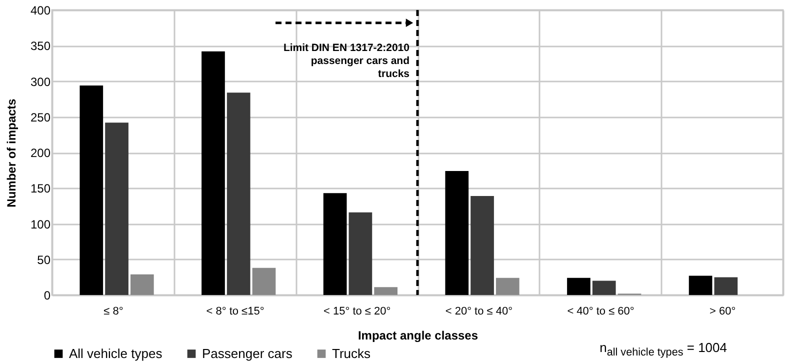 The image size is (787, 363). I want to click on x-tick-label: < 20° to ≤ 40°, so click(478, 312).